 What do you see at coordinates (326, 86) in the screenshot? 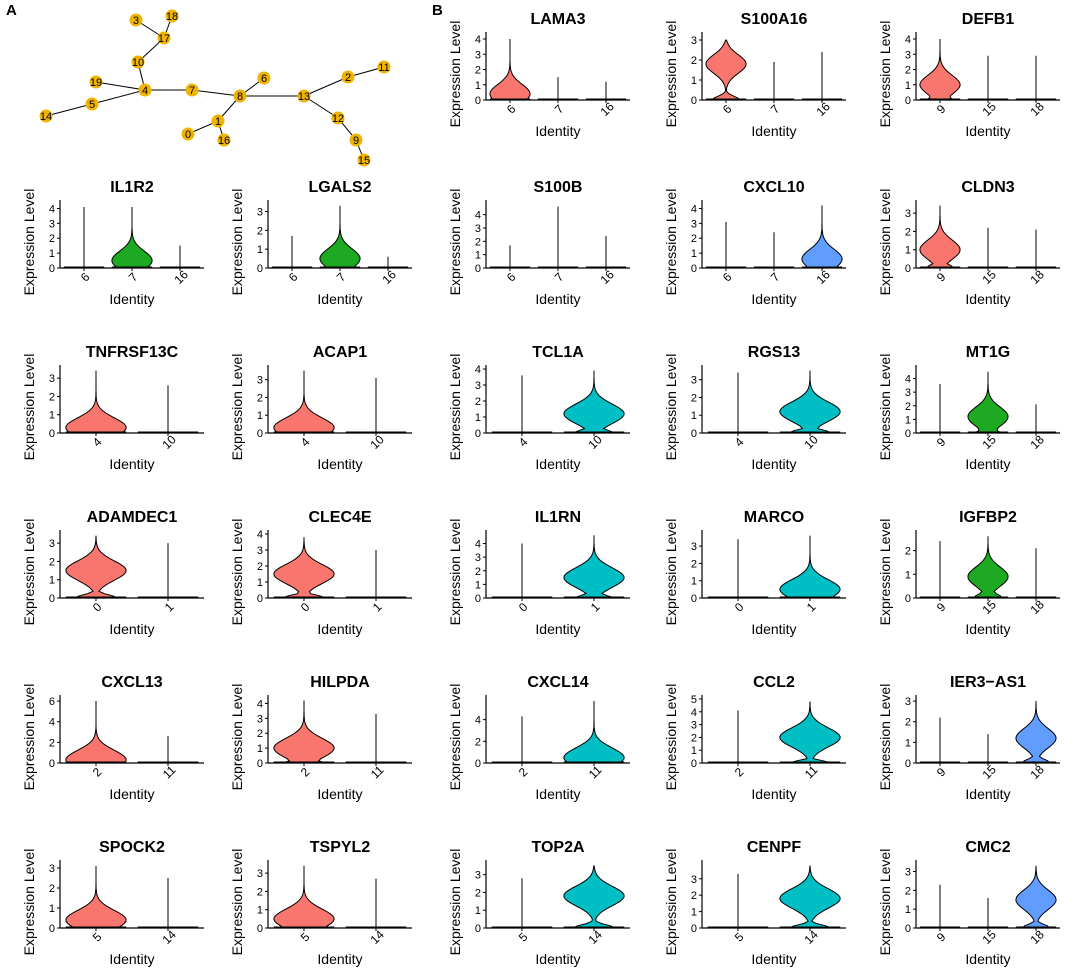
I see `tree-edge` at bounding box center [326, 86].